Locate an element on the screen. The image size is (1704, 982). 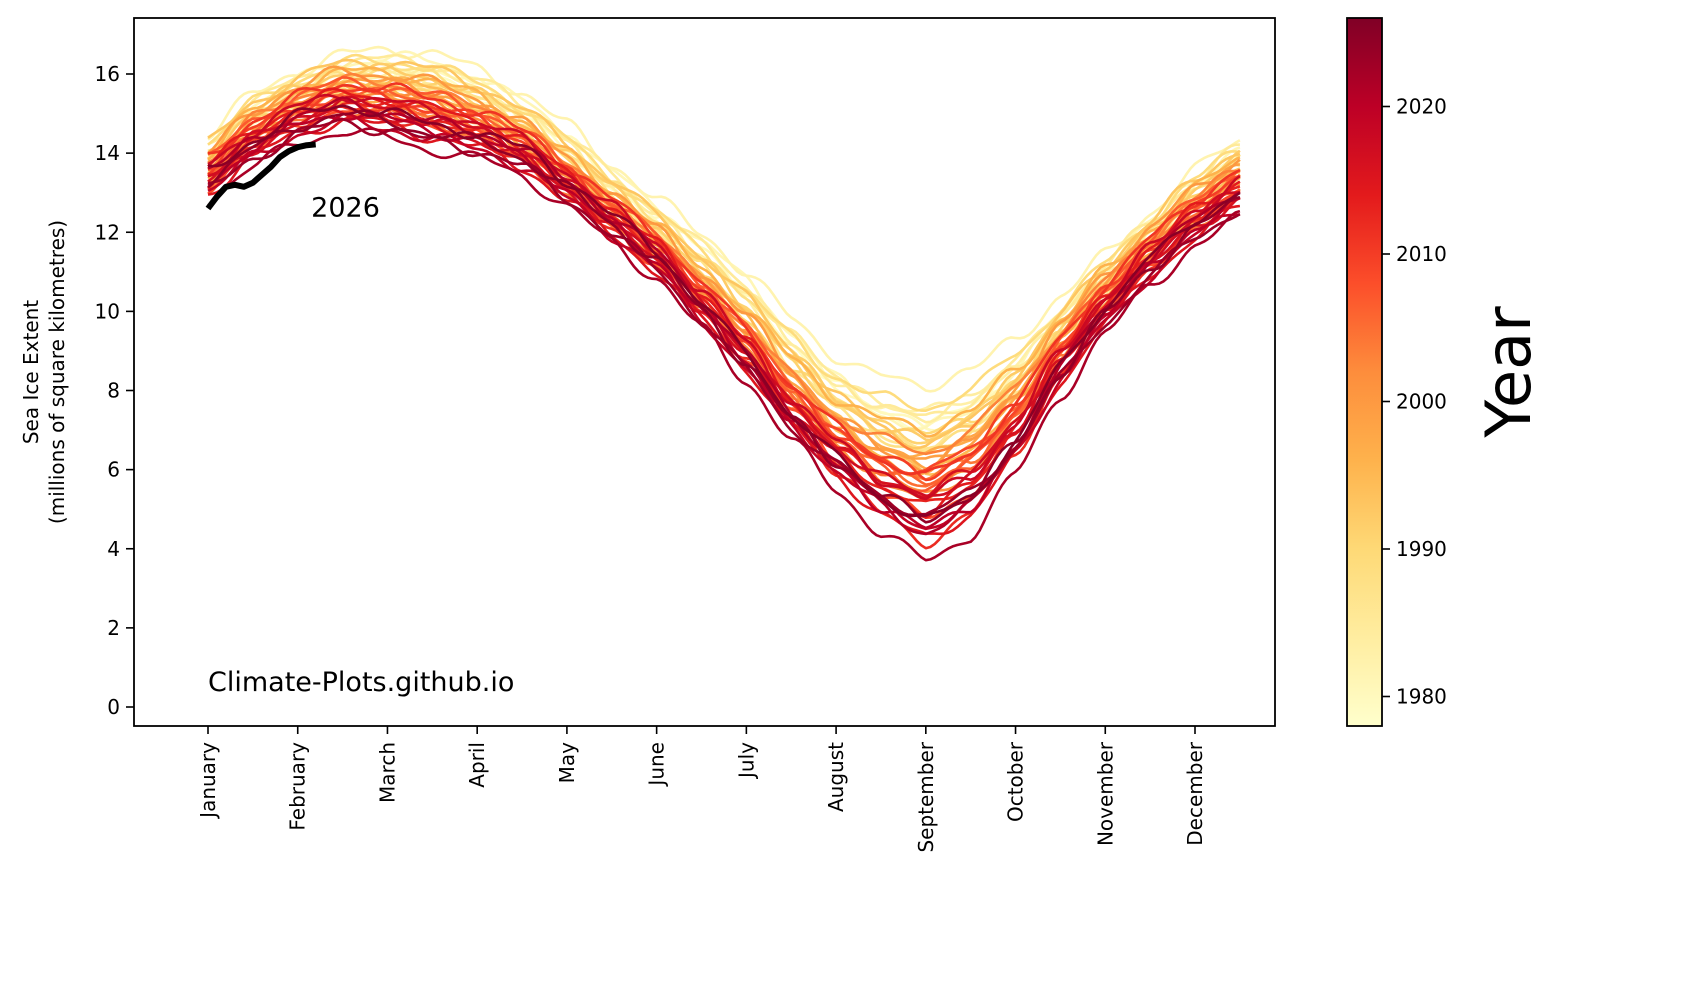
y-tick-label-10: 10 is located at coordinates (107, 311).